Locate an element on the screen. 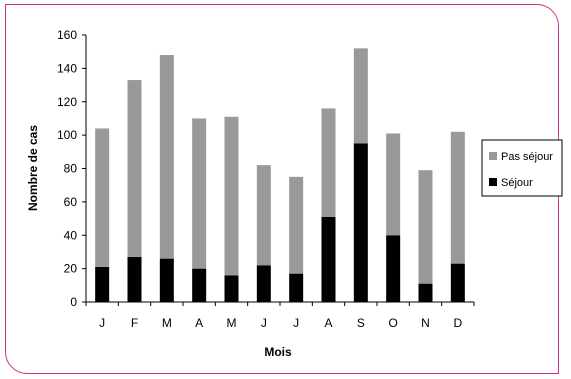  x-tick-label: O is located at coordinates (392, 323).